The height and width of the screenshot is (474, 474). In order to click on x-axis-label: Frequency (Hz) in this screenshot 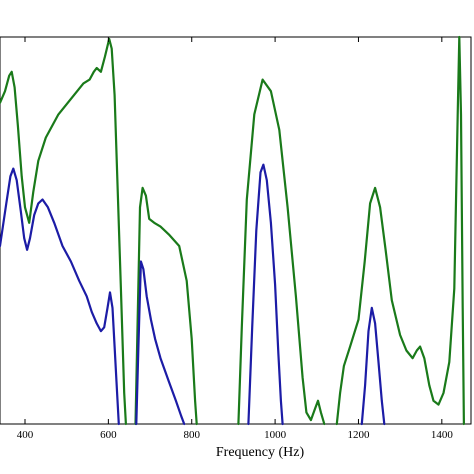, I will do `click(260, 452)`.